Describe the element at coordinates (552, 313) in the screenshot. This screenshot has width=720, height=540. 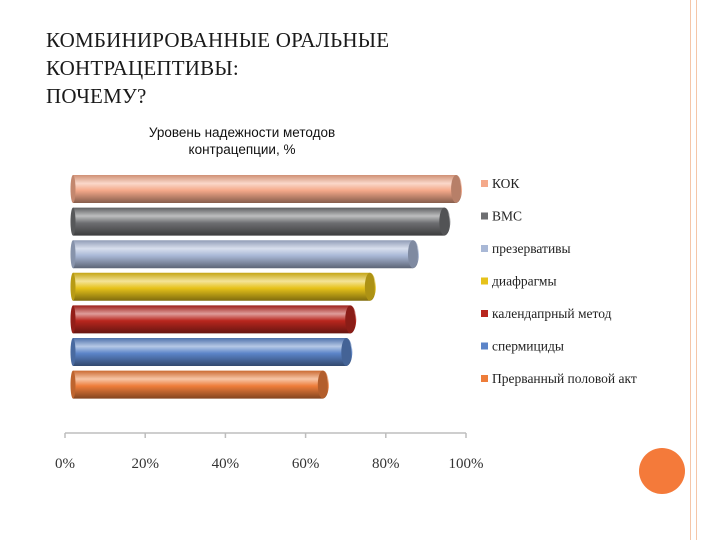
I see `legend-label-5: календапрный метод` at that location.